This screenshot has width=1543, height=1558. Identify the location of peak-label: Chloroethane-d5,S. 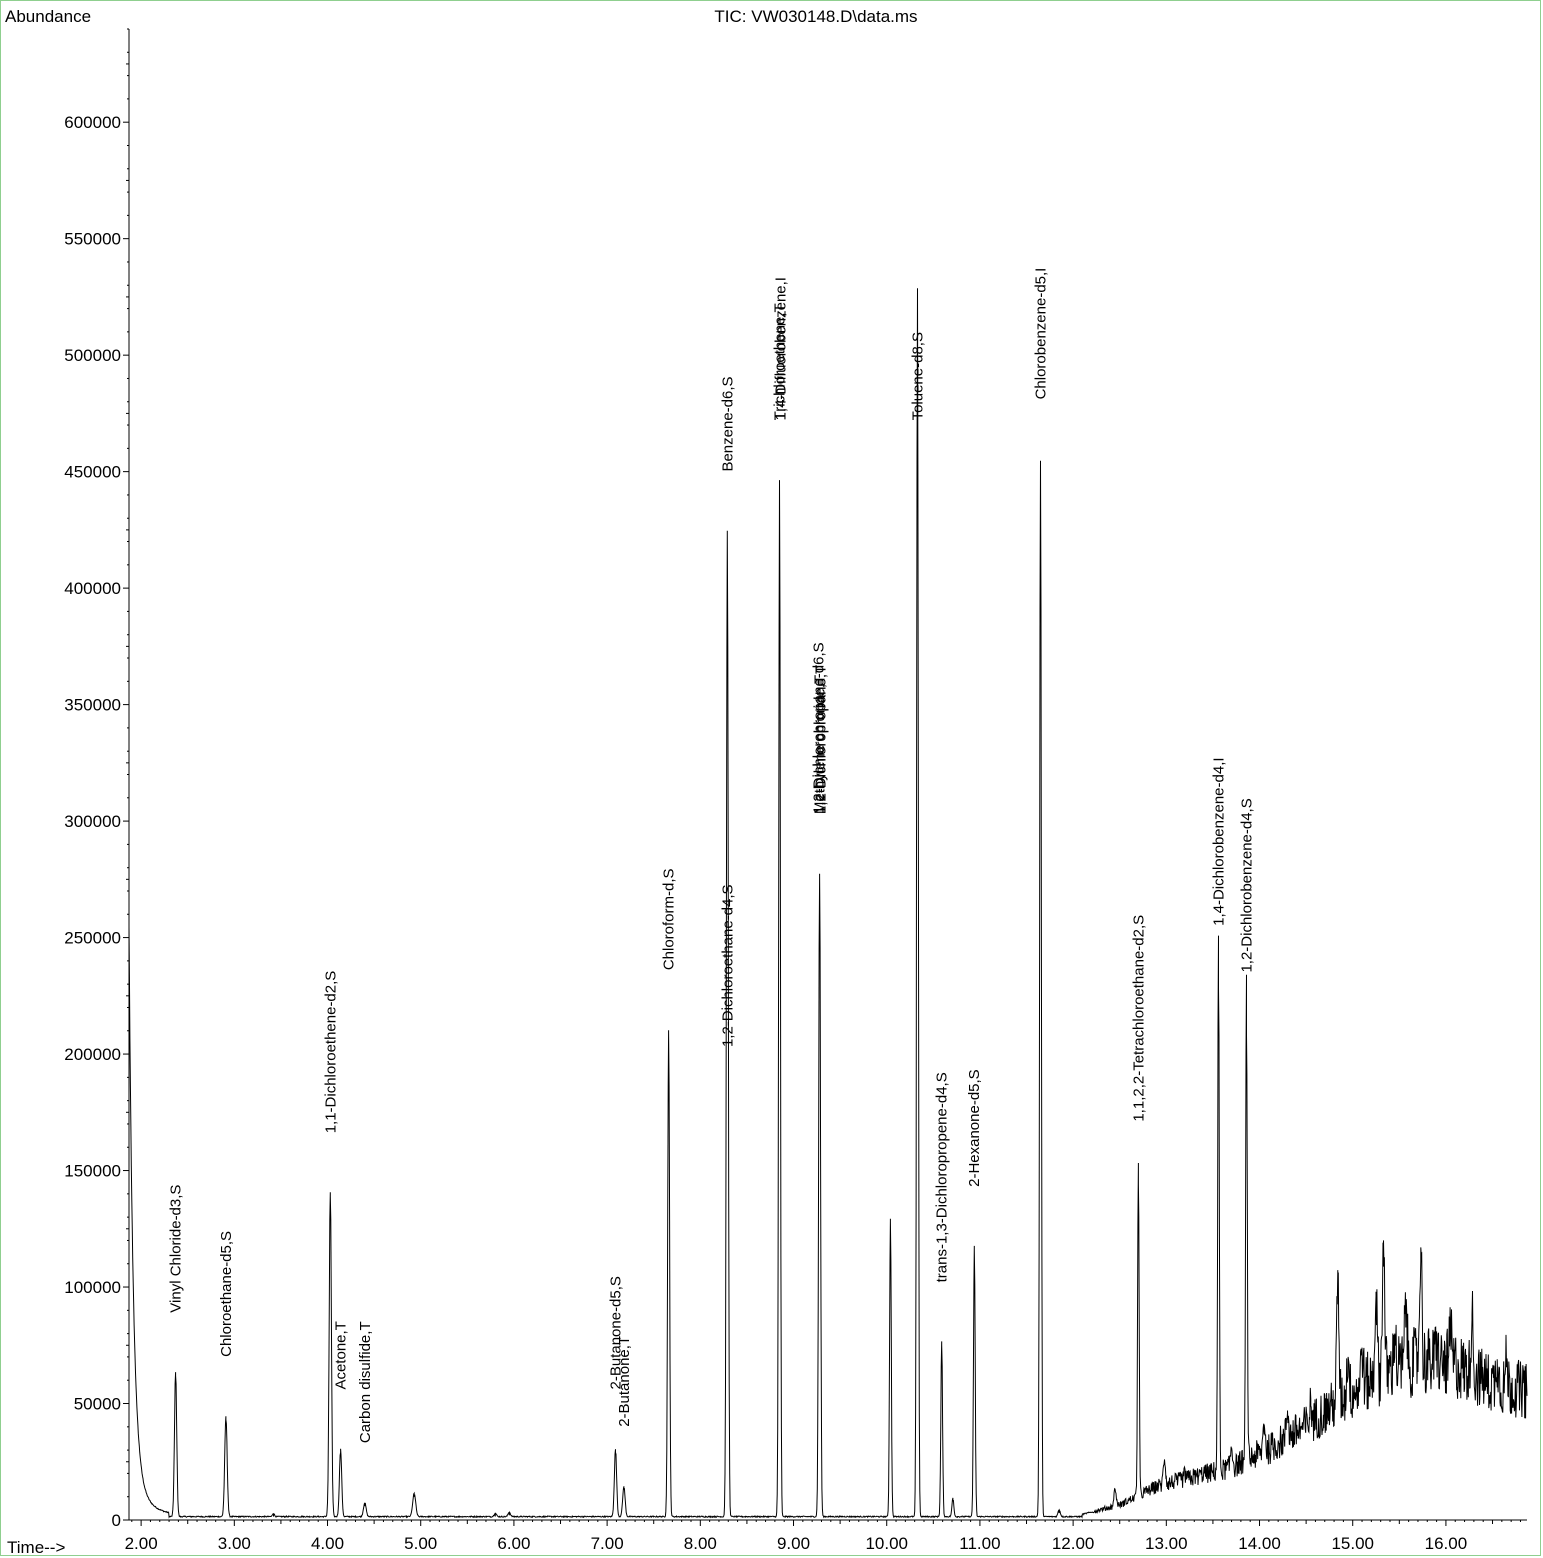
(226, 1294).